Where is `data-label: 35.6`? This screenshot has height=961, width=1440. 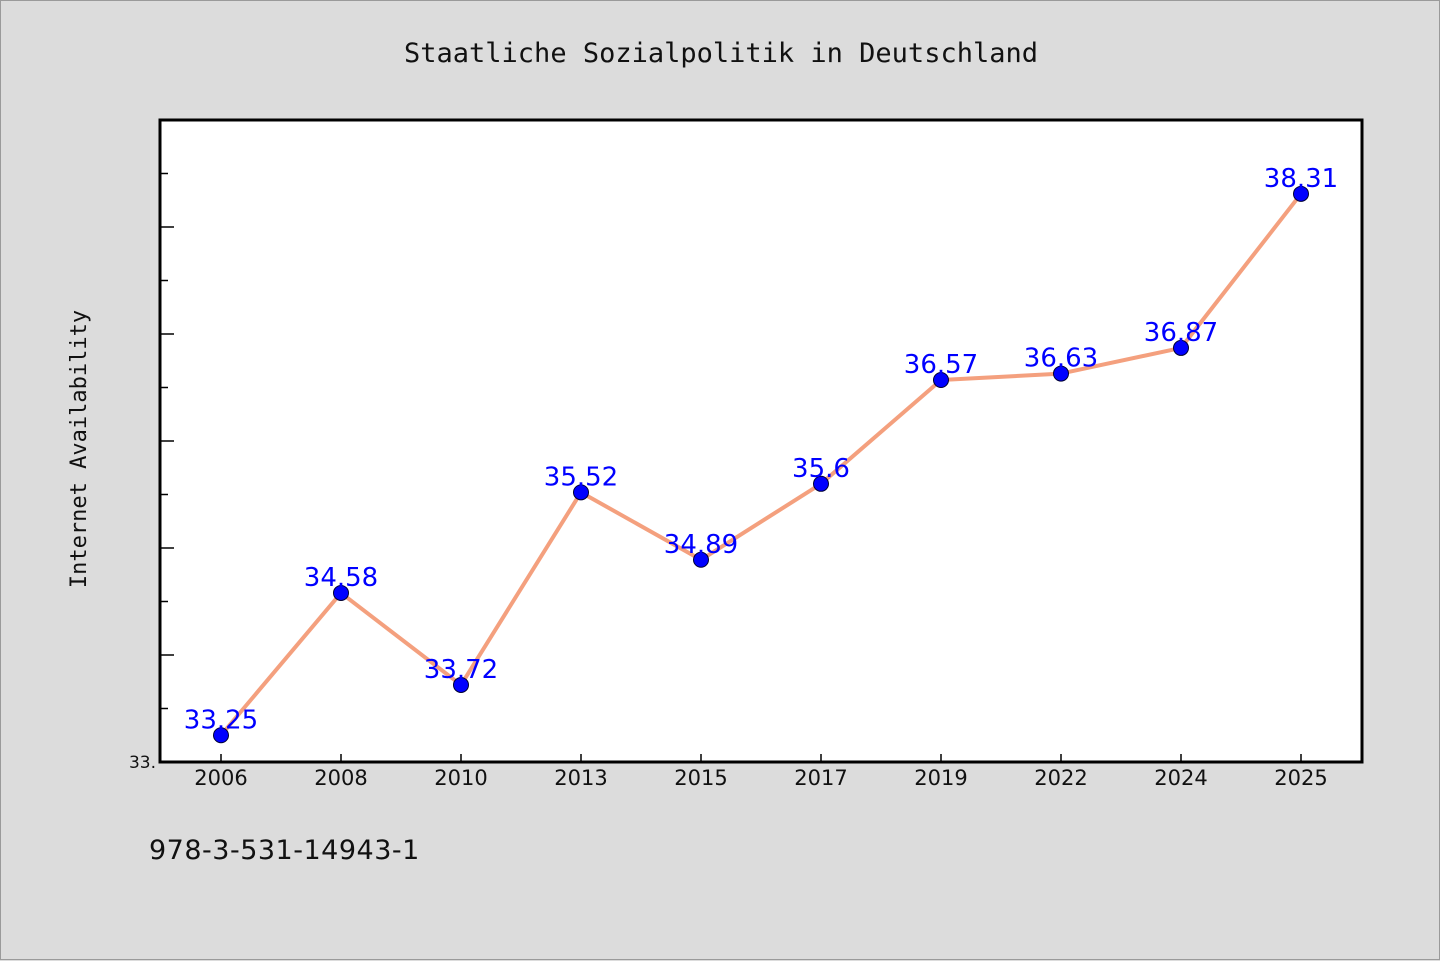 data-label: 35.6 is located at coordinates (821, 469).